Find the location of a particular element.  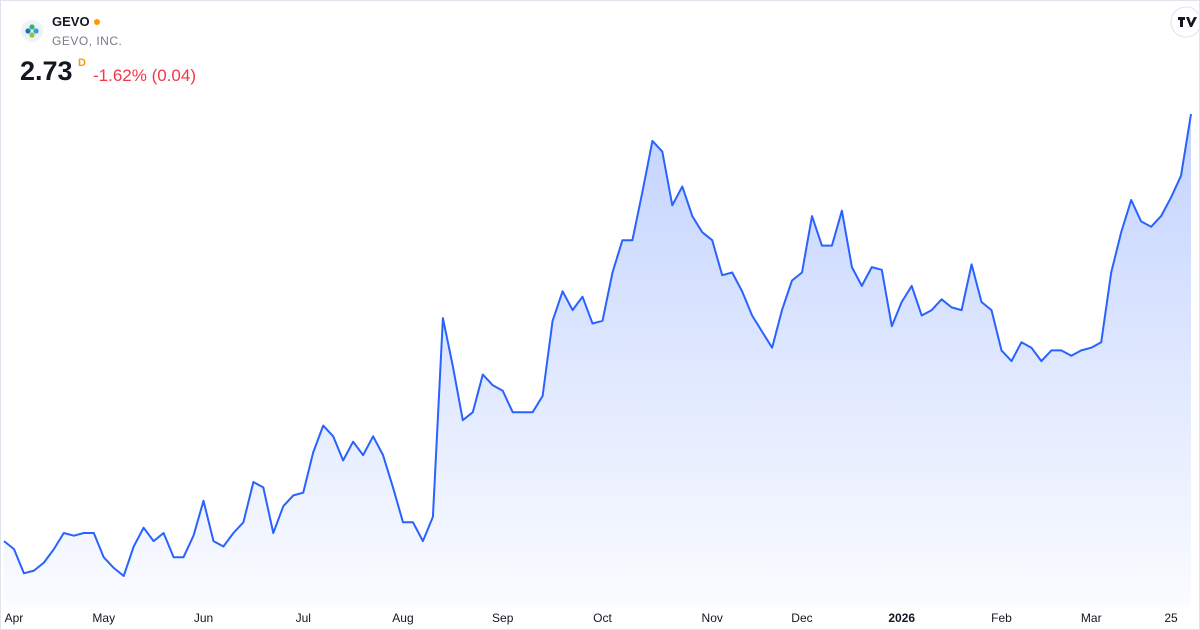

x-tick-label: May is located at coordinates (103, 618).